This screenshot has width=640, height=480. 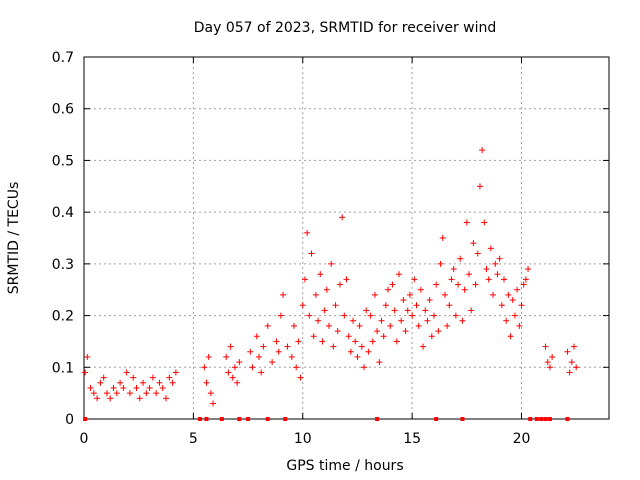 What do you see at coordinates (84, 439) in the screenshot?
I see `x-tick-label: 0` at bounding box center [84, 439].